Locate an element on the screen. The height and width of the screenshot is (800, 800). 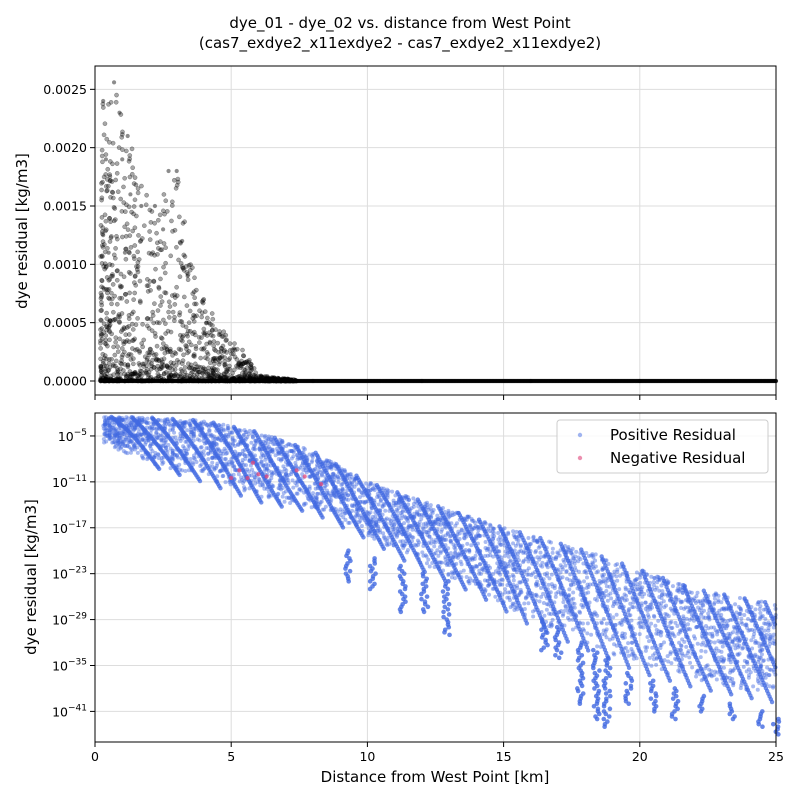
top-y-tick-label: 0.0000 is located at coordinates (65, 381).